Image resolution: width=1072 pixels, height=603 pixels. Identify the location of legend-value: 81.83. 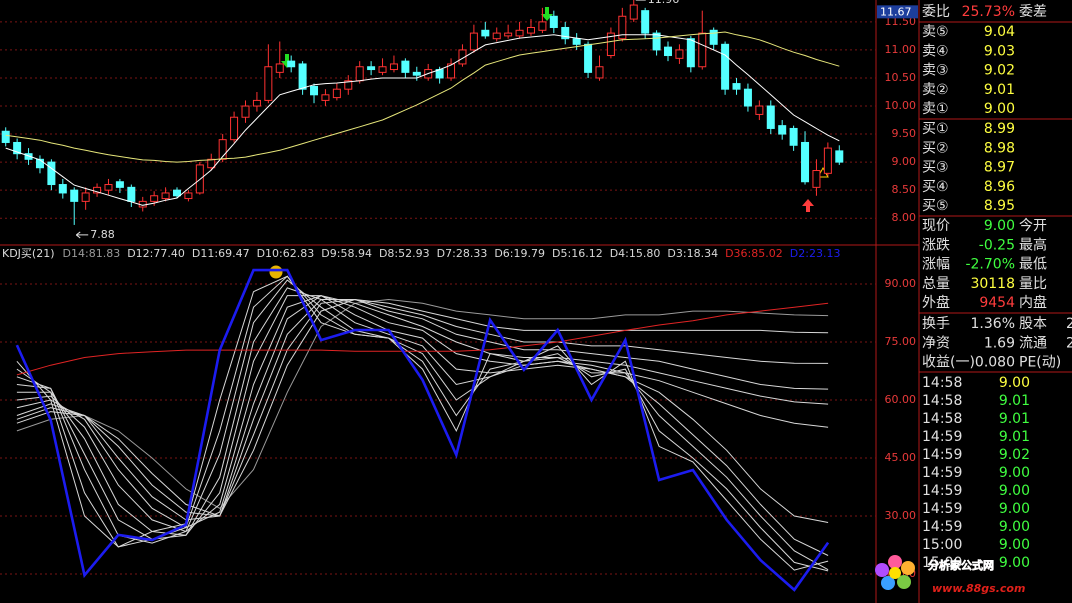
(105, 253).